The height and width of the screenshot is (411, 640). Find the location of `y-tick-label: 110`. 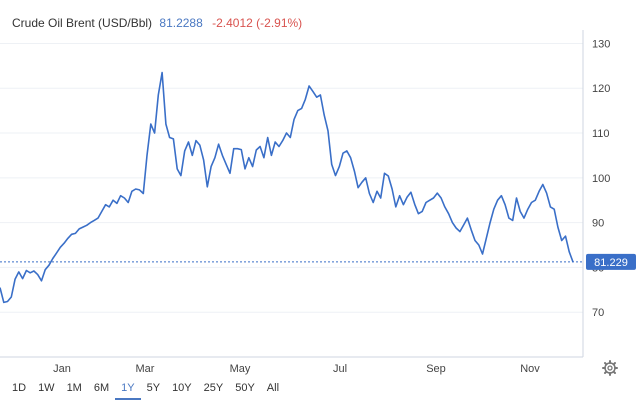

y-tick-label: 110 is located at coordinates (601, 134).